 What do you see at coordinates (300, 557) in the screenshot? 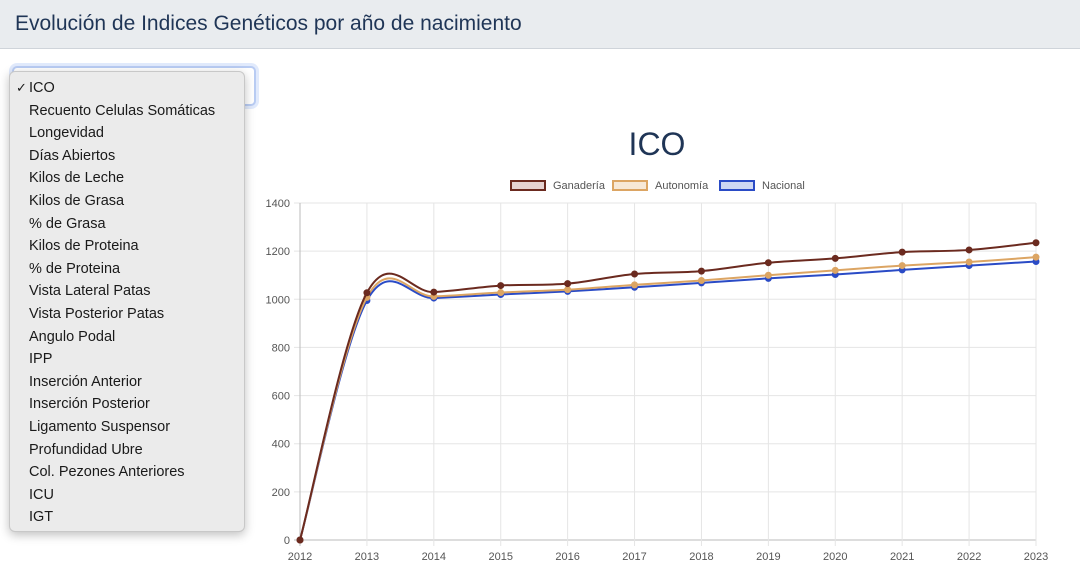
I see `x-tick-label: 2012` at bounding box center [300, 557].